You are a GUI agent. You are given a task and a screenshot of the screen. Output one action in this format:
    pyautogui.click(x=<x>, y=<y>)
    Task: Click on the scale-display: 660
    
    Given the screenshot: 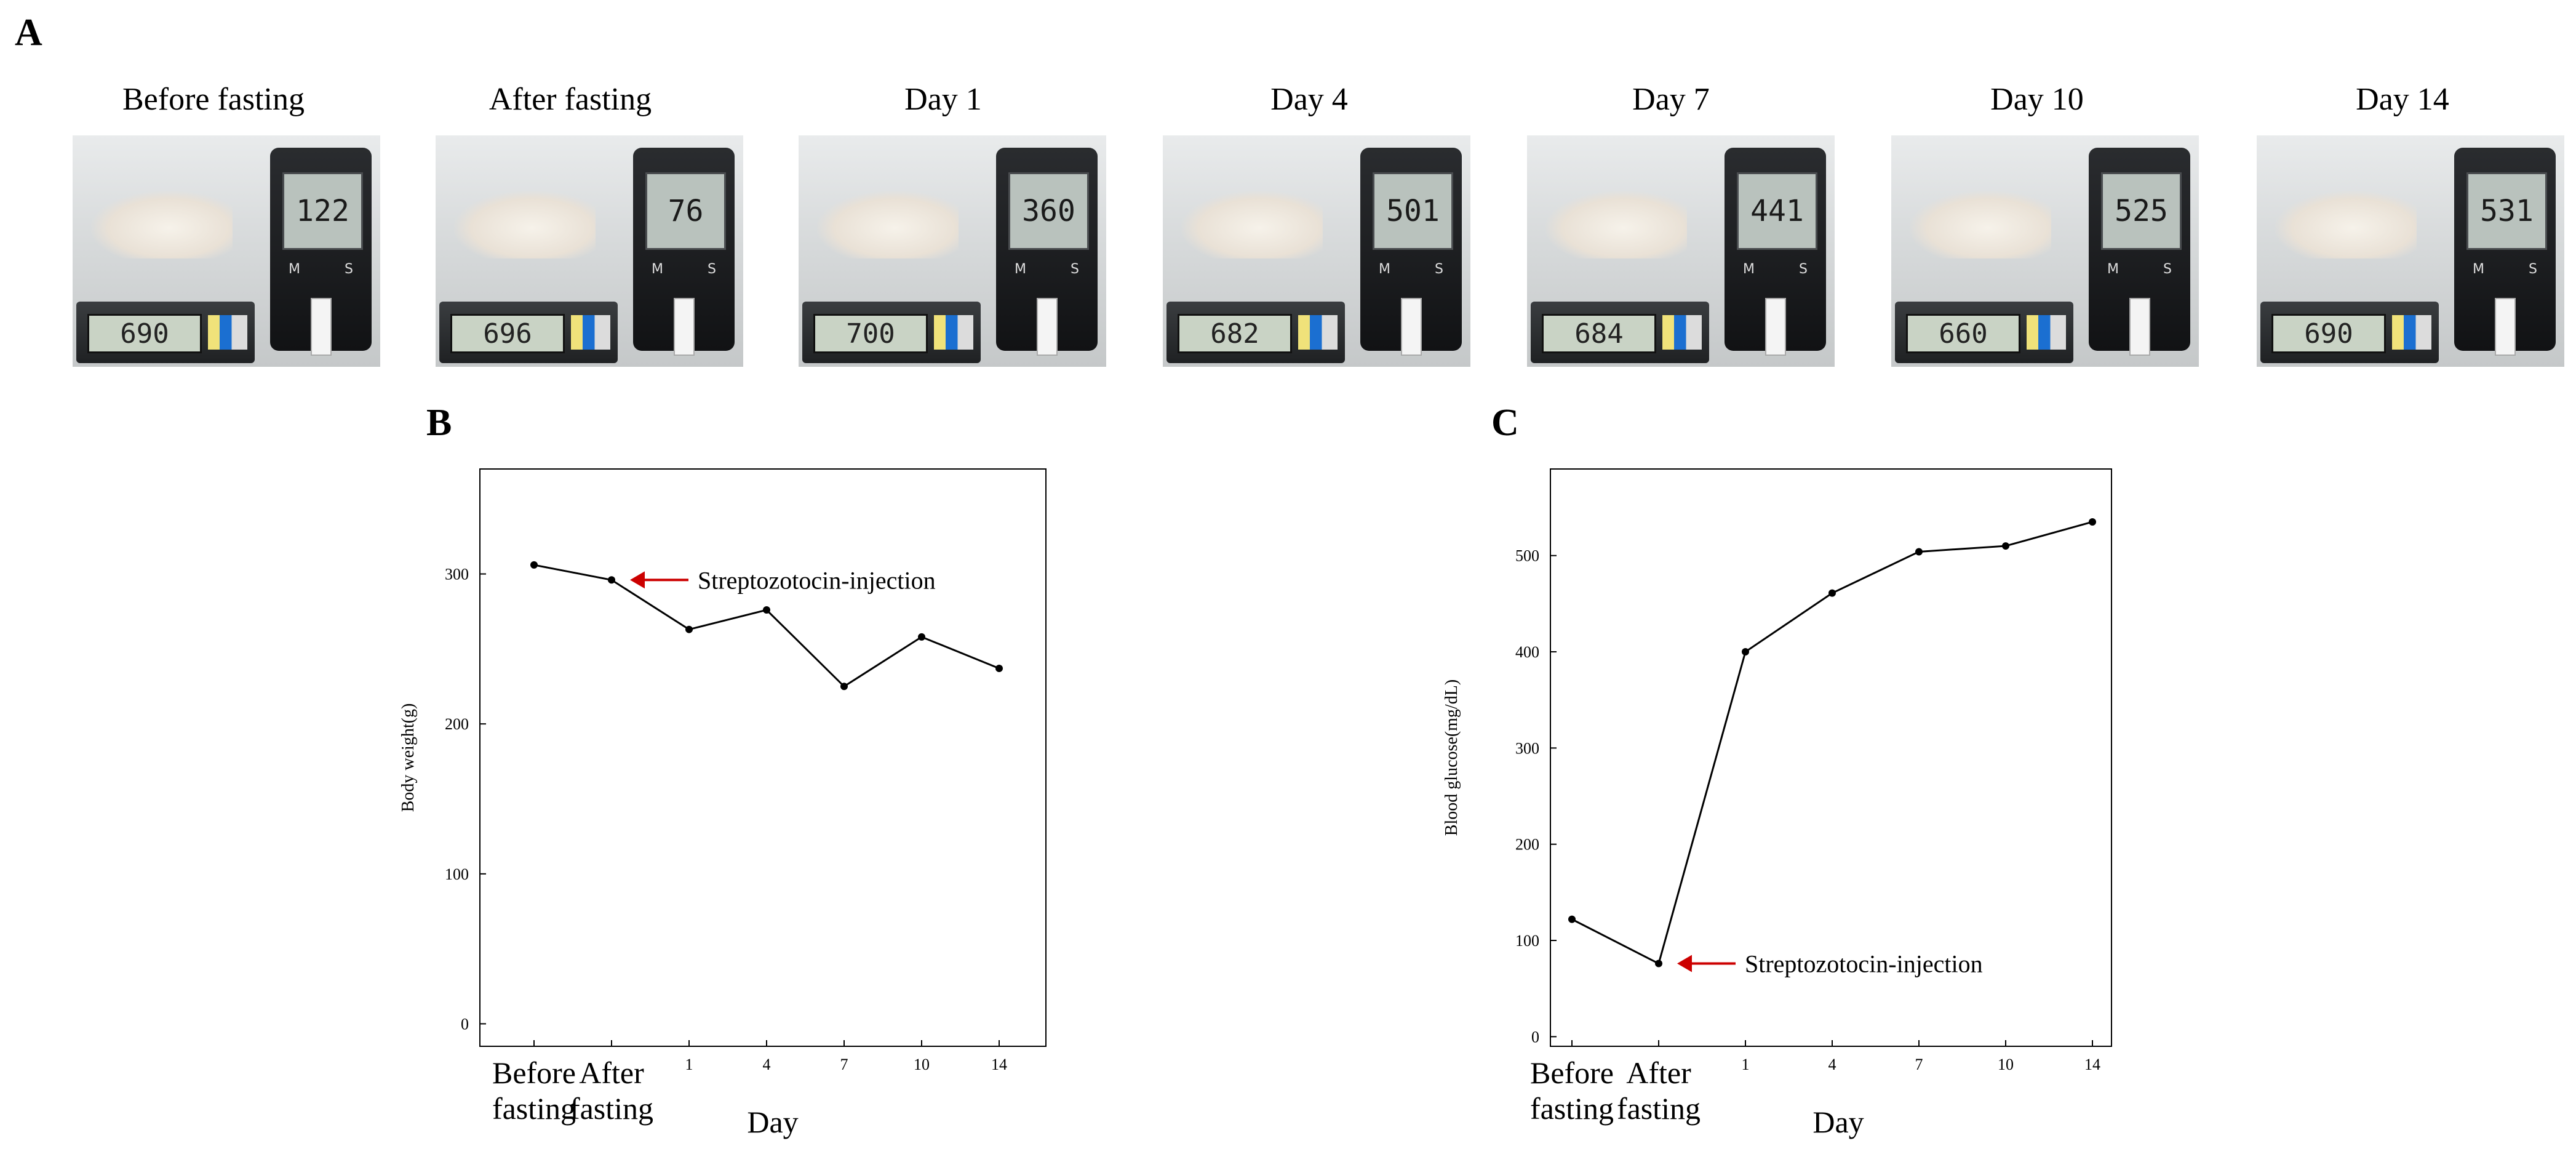 What is the action you would take?
    pyautogui.click(x=1963, y=334)
    